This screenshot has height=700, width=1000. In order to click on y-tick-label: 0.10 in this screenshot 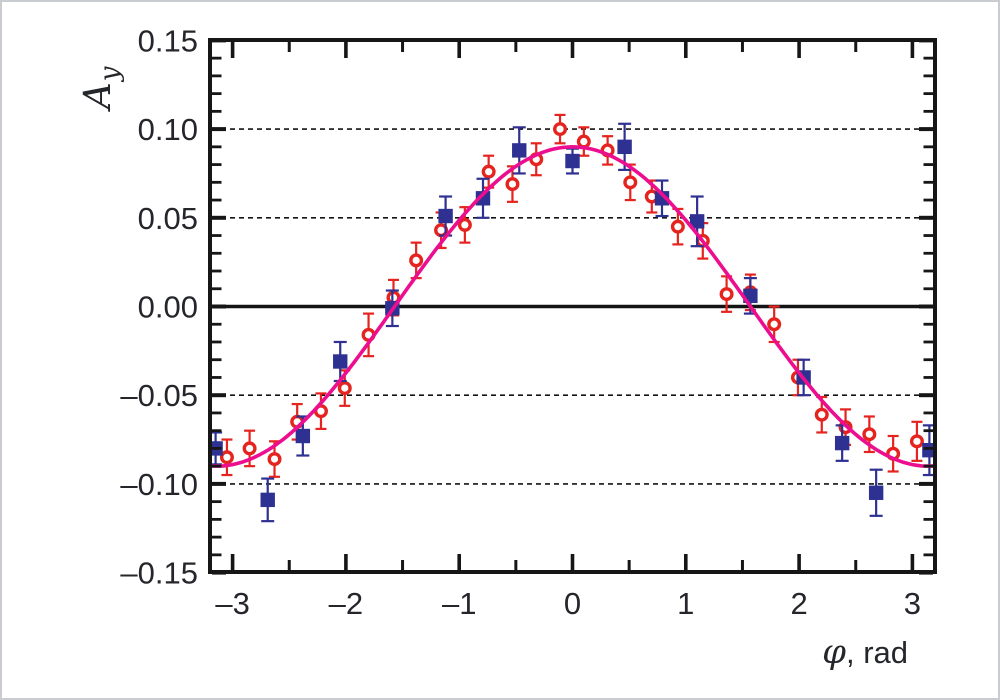, I will do `click(168, 129)`.